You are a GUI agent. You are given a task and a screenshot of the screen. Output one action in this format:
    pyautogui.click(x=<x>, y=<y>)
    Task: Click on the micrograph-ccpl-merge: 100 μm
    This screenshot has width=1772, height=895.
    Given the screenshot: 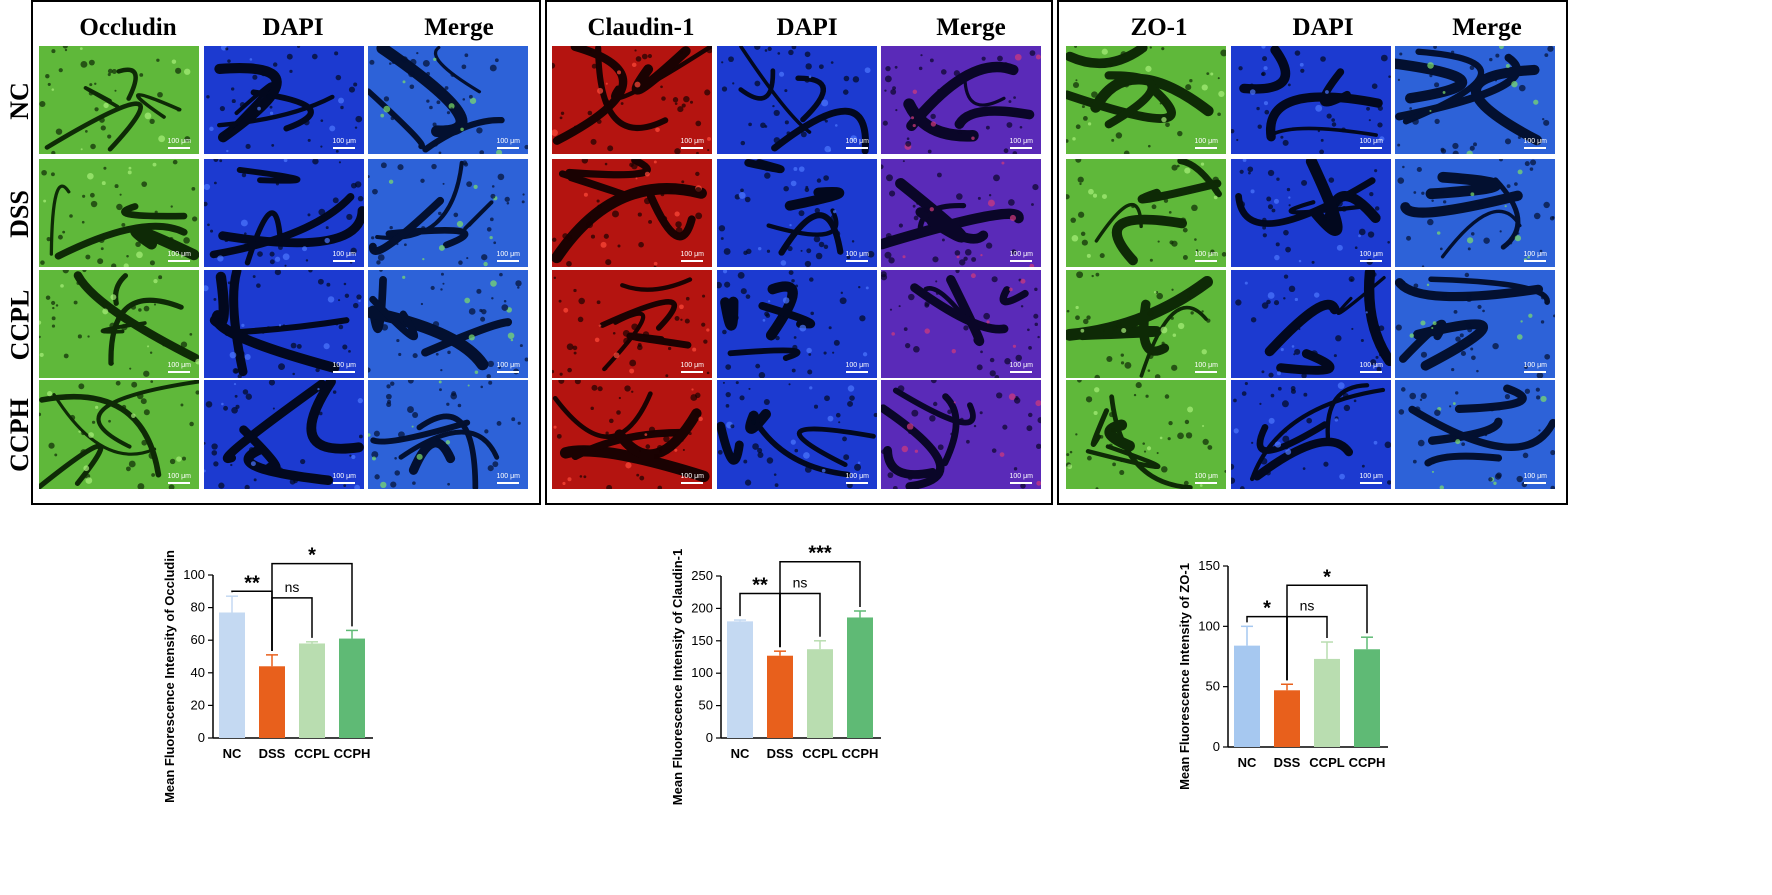 What is the action you would take?
    pyautogui.click(x=961, y=324)
    